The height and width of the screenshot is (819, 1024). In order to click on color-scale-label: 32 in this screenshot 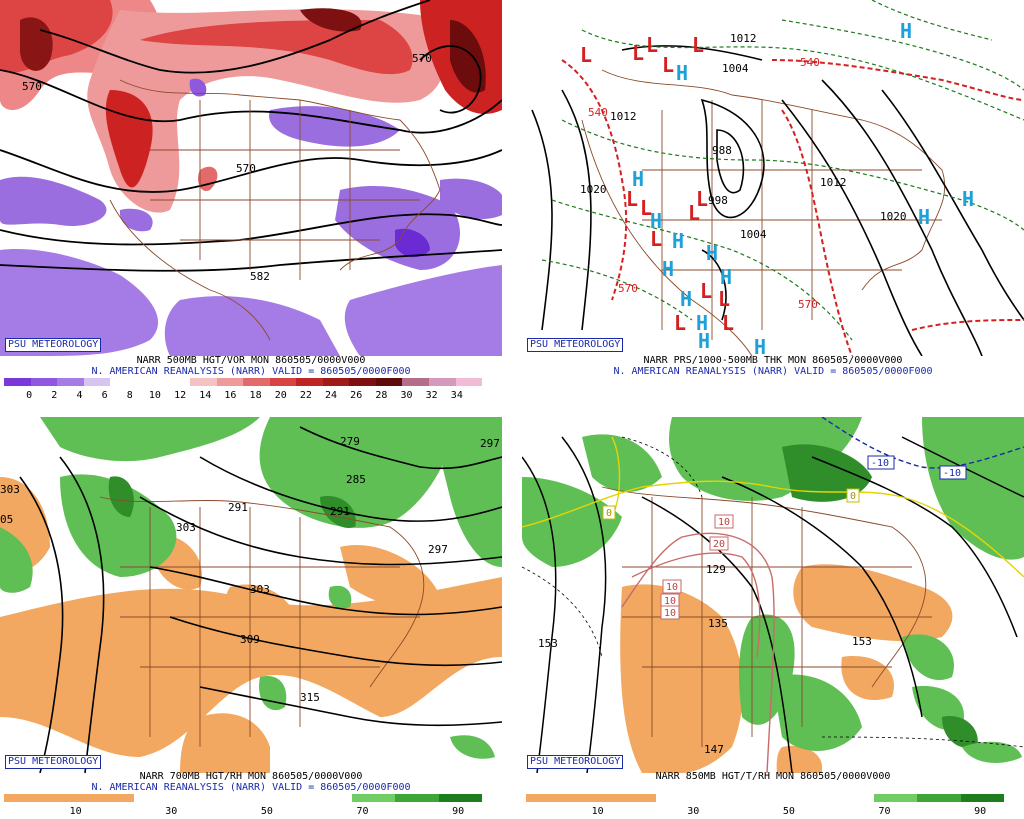, I will do `click(431, 395)`.